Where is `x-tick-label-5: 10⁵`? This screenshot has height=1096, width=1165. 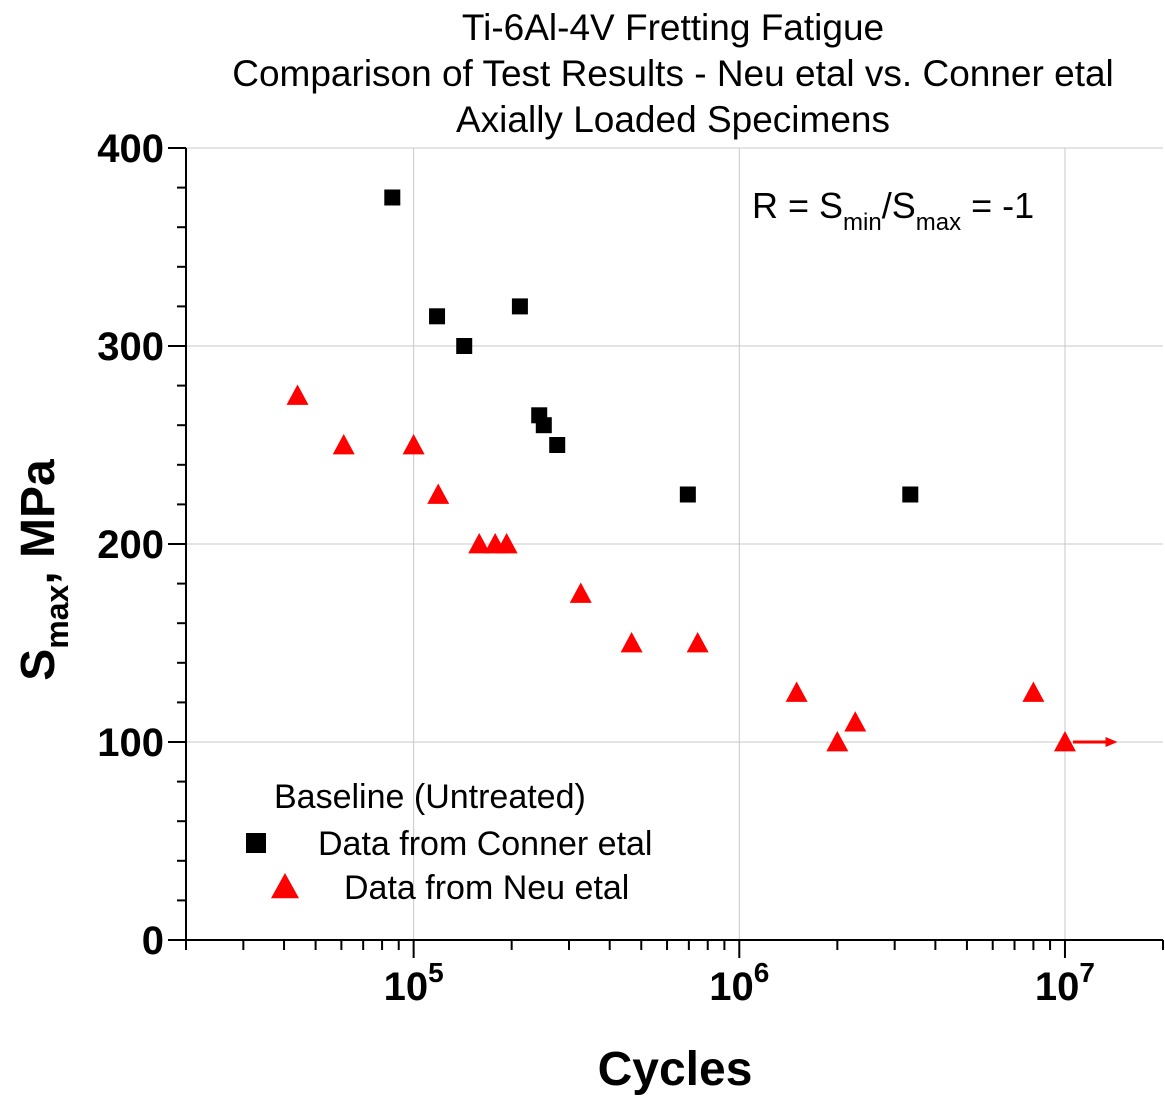
x-tick-label-5: 10⁵ is located at coordinates (414, 983).